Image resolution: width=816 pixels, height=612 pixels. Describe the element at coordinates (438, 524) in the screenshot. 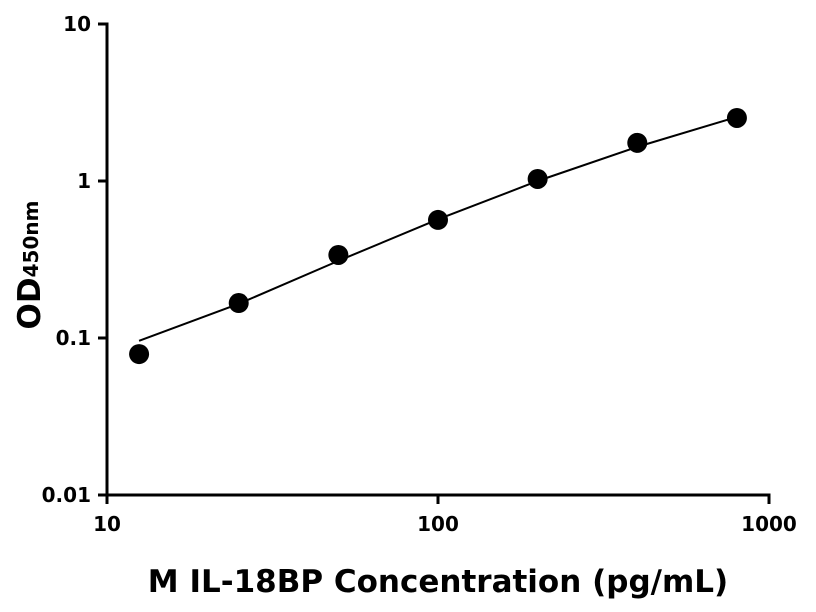

I see `x-tick-label: 100` at that location.